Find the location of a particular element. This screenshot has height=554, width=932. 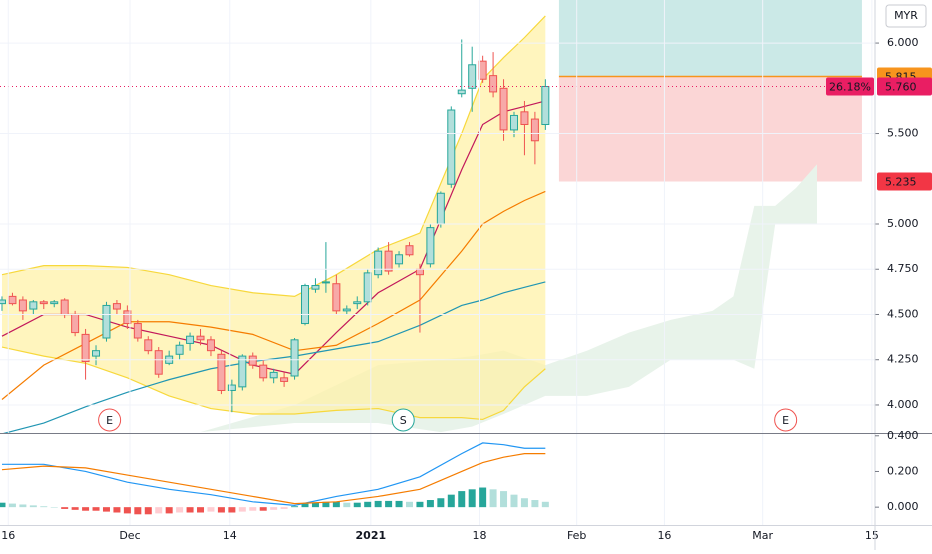

y-tick-label: 0.400 is located at coordinates (903, 435).